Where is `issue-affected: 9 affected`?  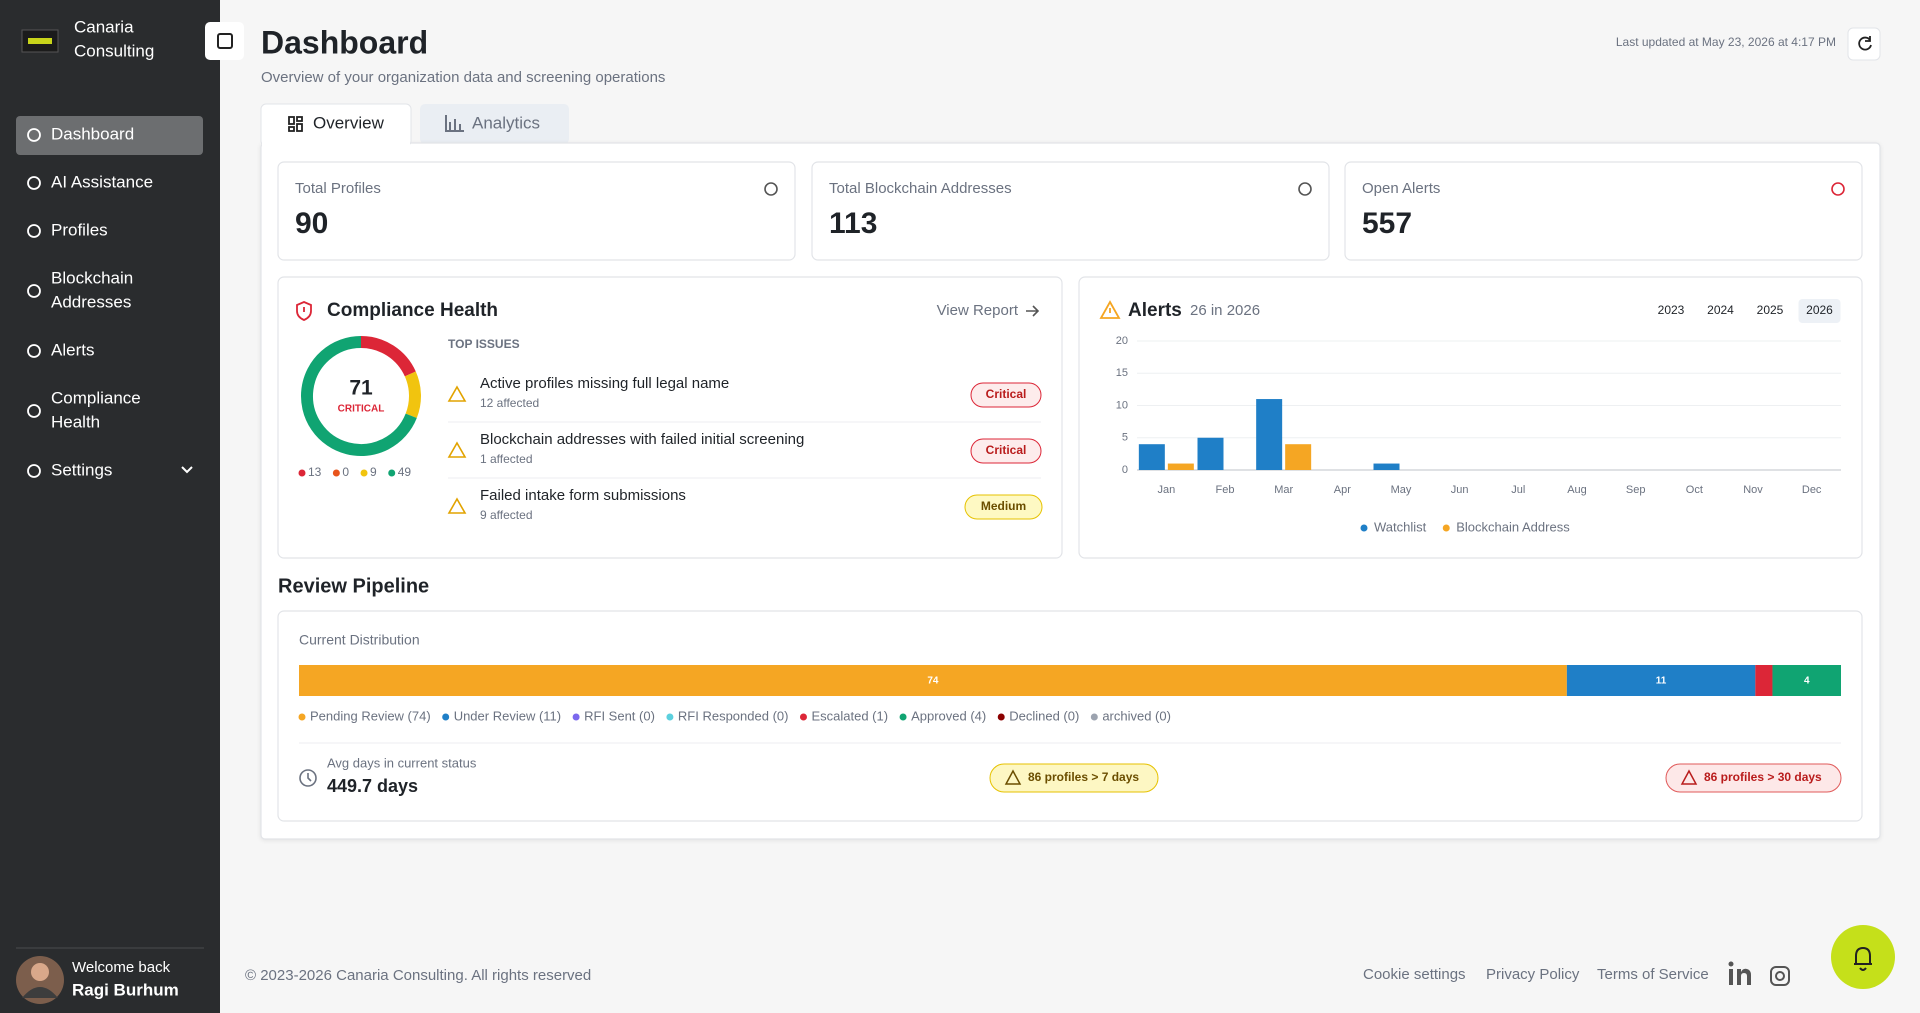
issue-affected: 9 affected is located at coordinates (506, 515).